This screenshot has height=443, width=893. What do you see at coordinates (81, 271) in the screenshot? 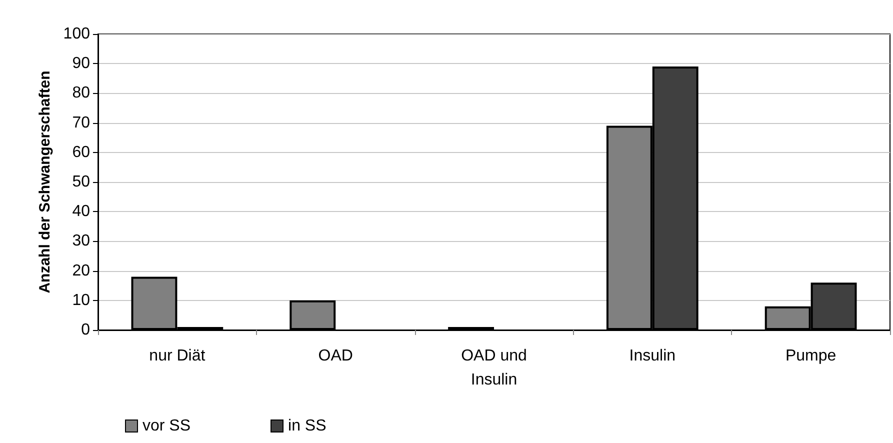
I see `y-tick-label: 20` at bounding box center [81, 271].